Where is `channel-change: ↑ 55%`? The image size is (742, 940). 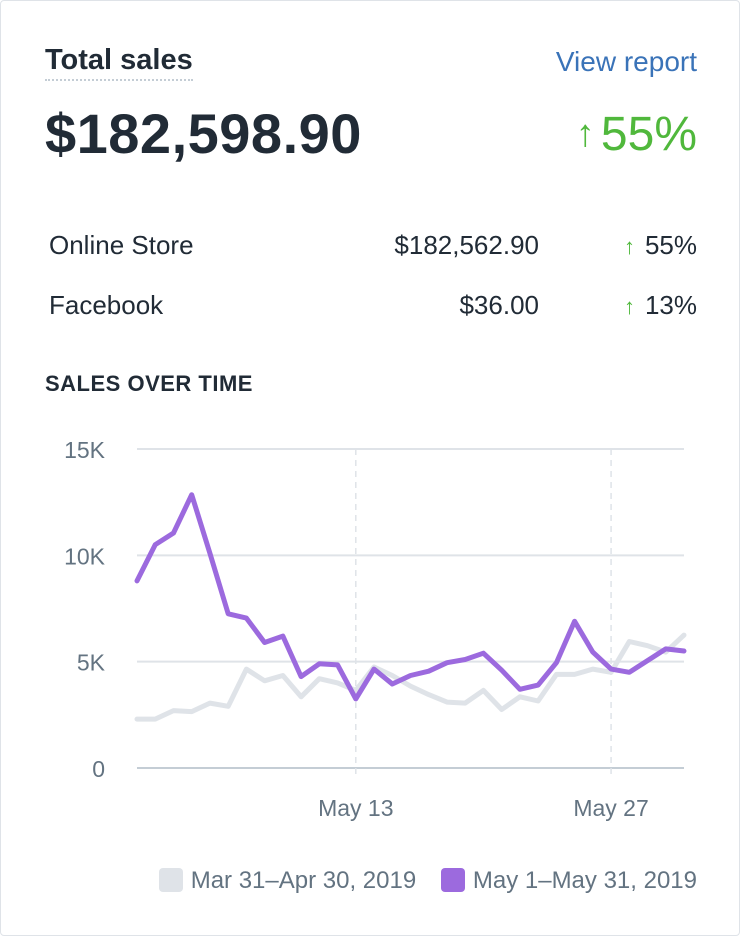
channel-change: ↑ 55% is located at coordinates (660, 246).